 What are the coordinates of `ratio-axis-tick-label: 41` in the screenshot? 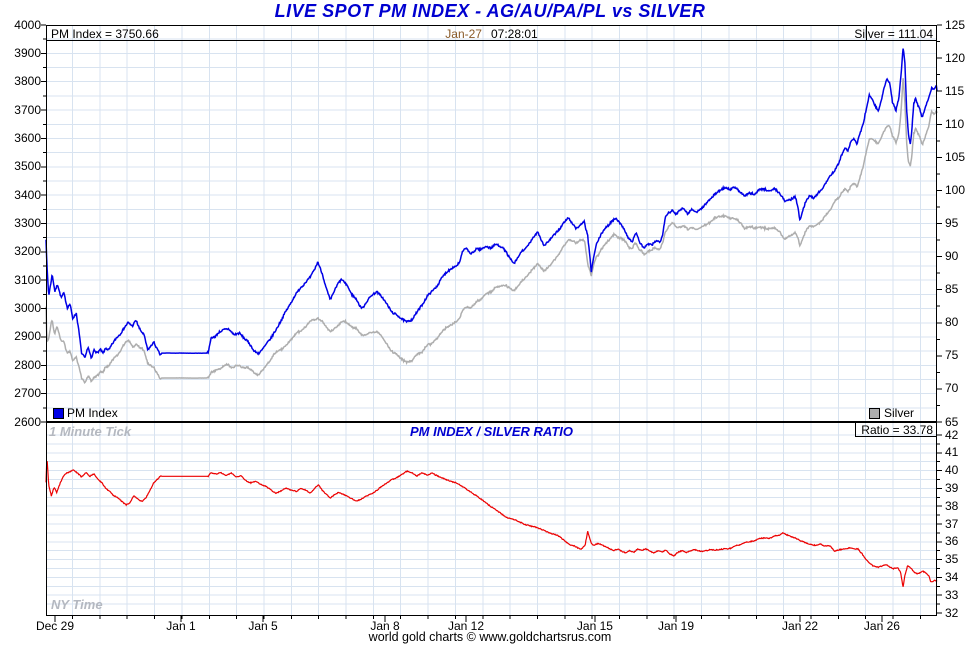 It's located at (952, 452).